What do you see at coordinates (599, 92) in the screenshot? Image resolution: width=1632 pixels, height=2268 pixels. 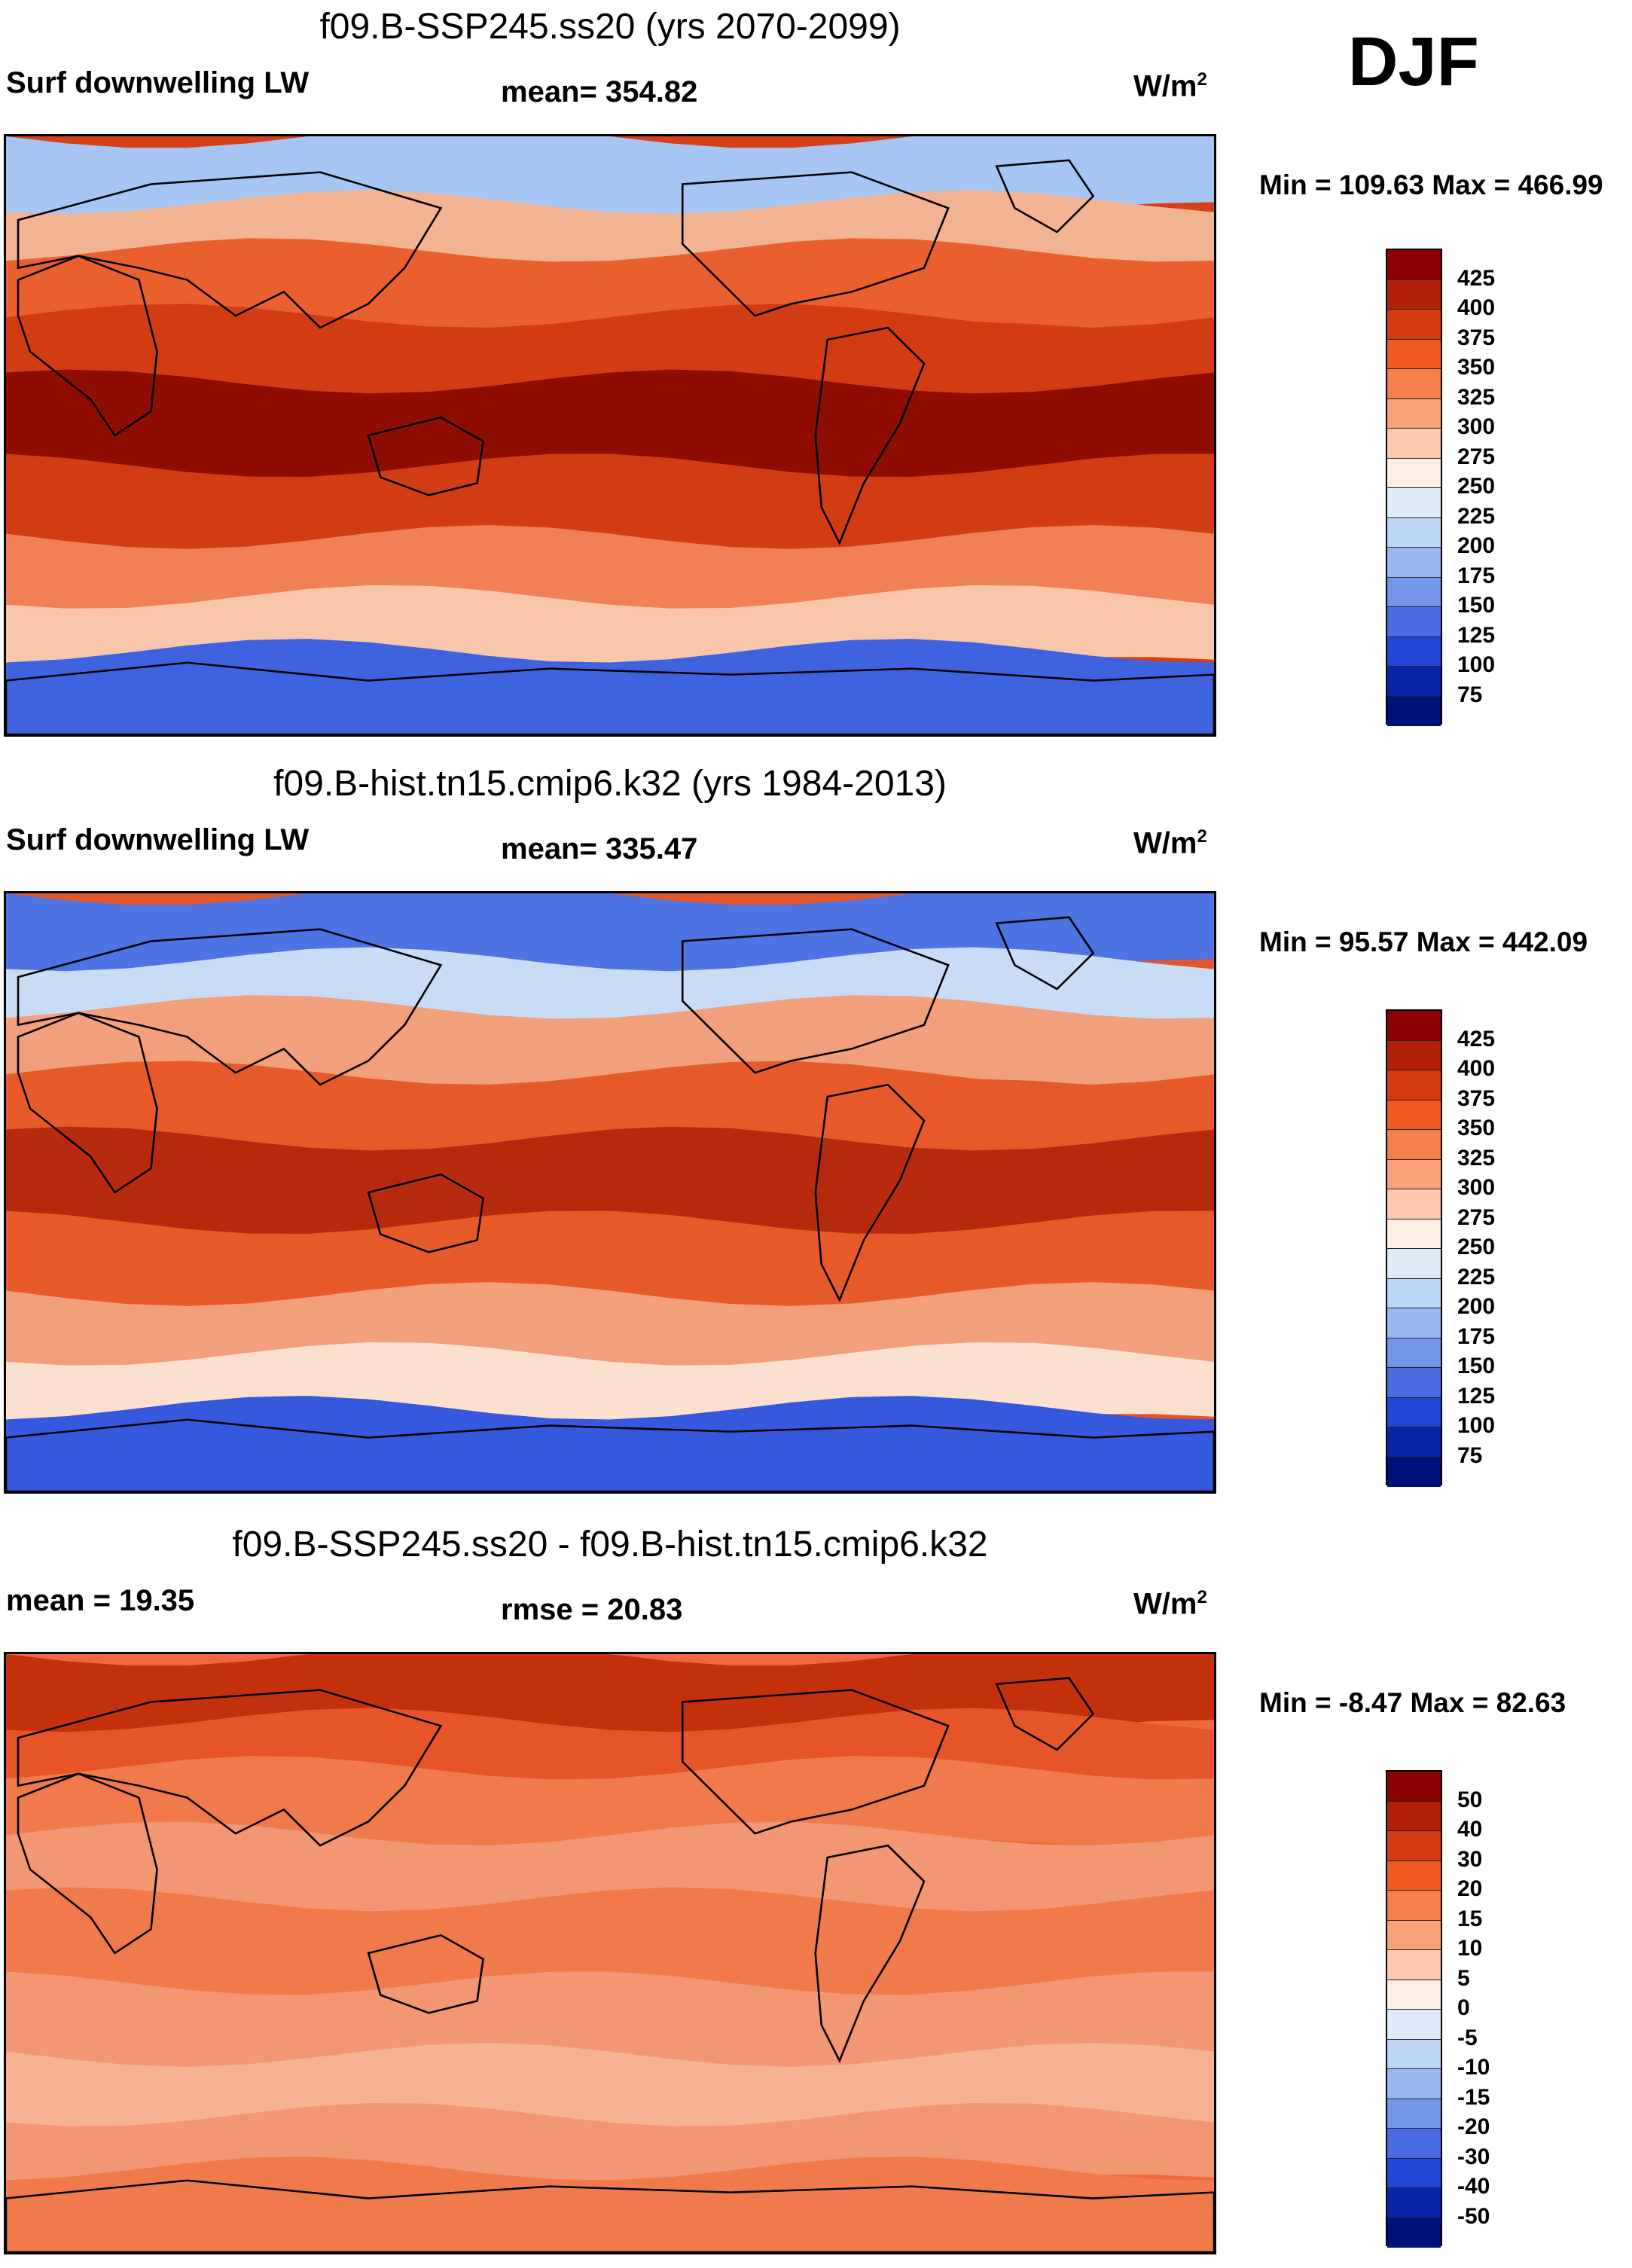 I see `stat-label: mean= 354.82` at bounding box center [599, 92].